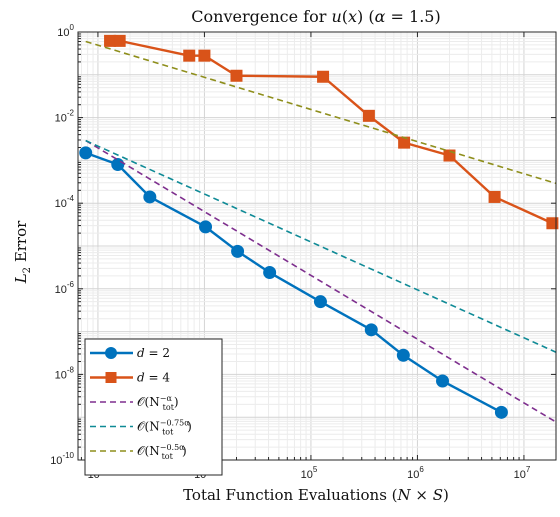 The image size is (560, 517). Describe the element at coordinates (153, 378) in the screenshot. I see `legend-label: d = 4` at that location.